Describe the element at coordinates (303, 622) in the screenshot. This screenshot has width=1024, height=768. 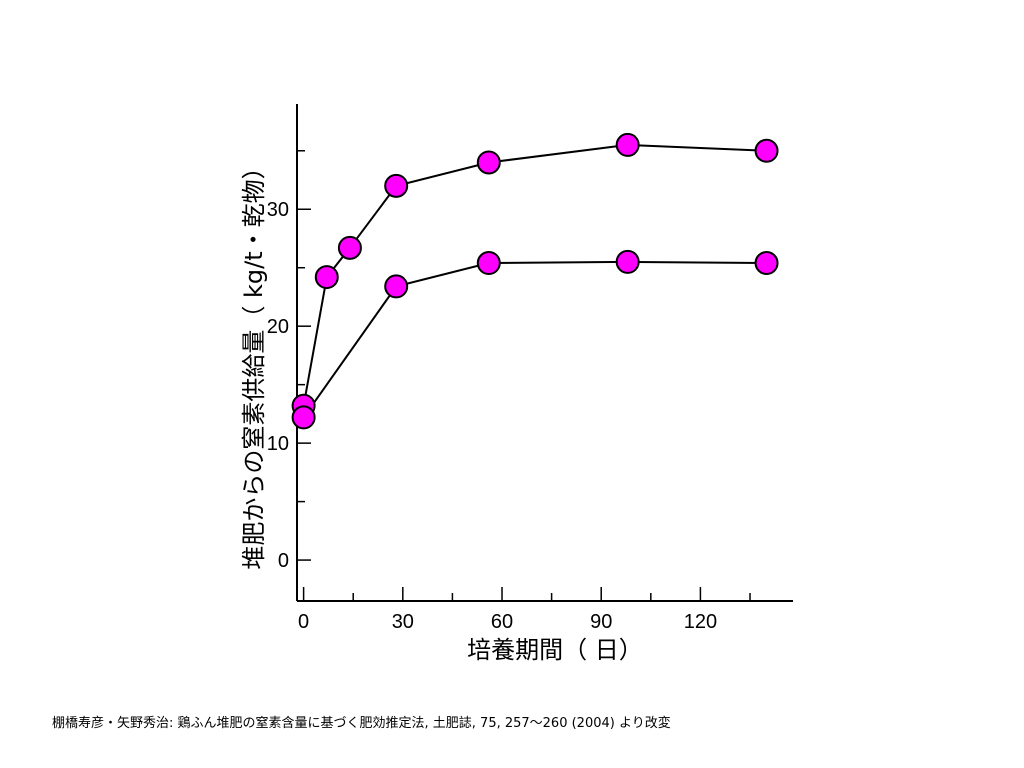
I see `x-tick-label: 0` at that location.